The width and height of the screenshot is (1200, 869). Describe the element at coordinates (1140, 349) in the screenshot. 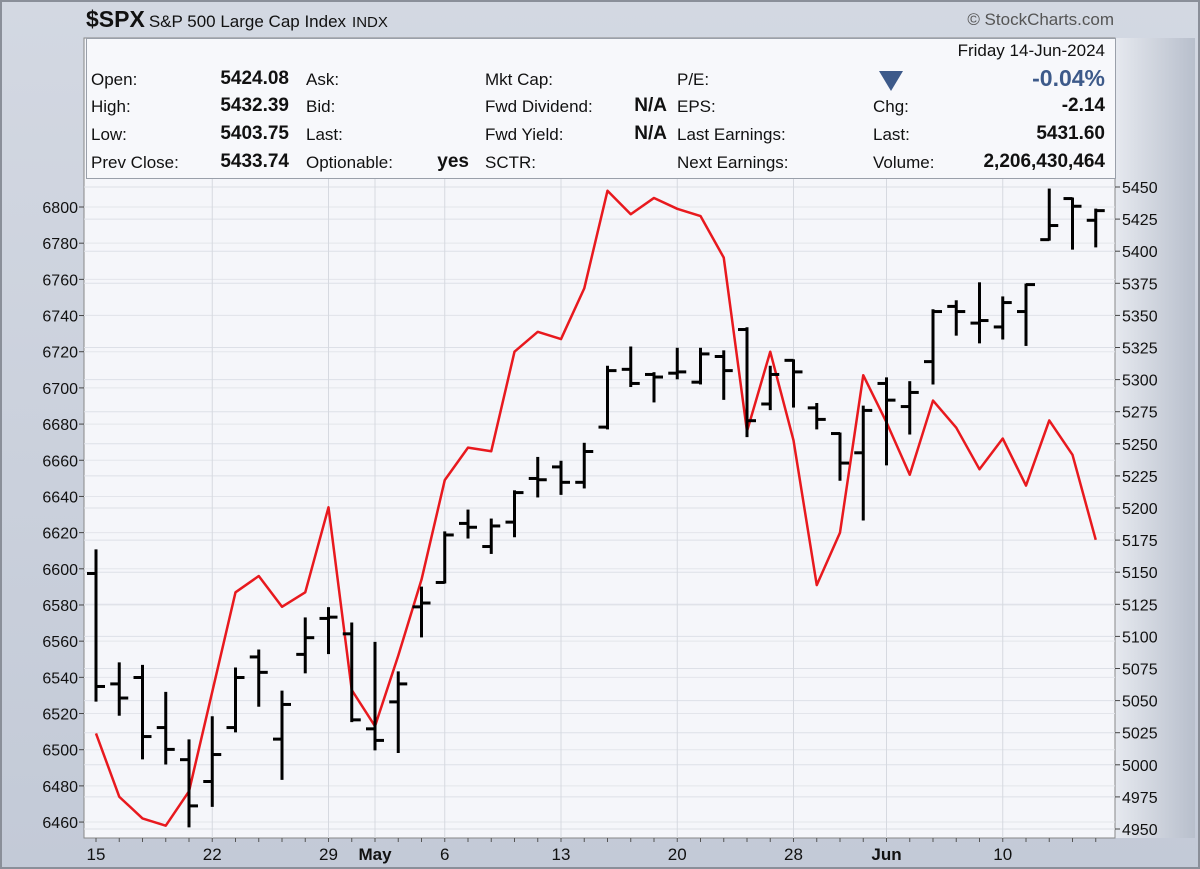

I see `right-axis-label: 5325` at that location.